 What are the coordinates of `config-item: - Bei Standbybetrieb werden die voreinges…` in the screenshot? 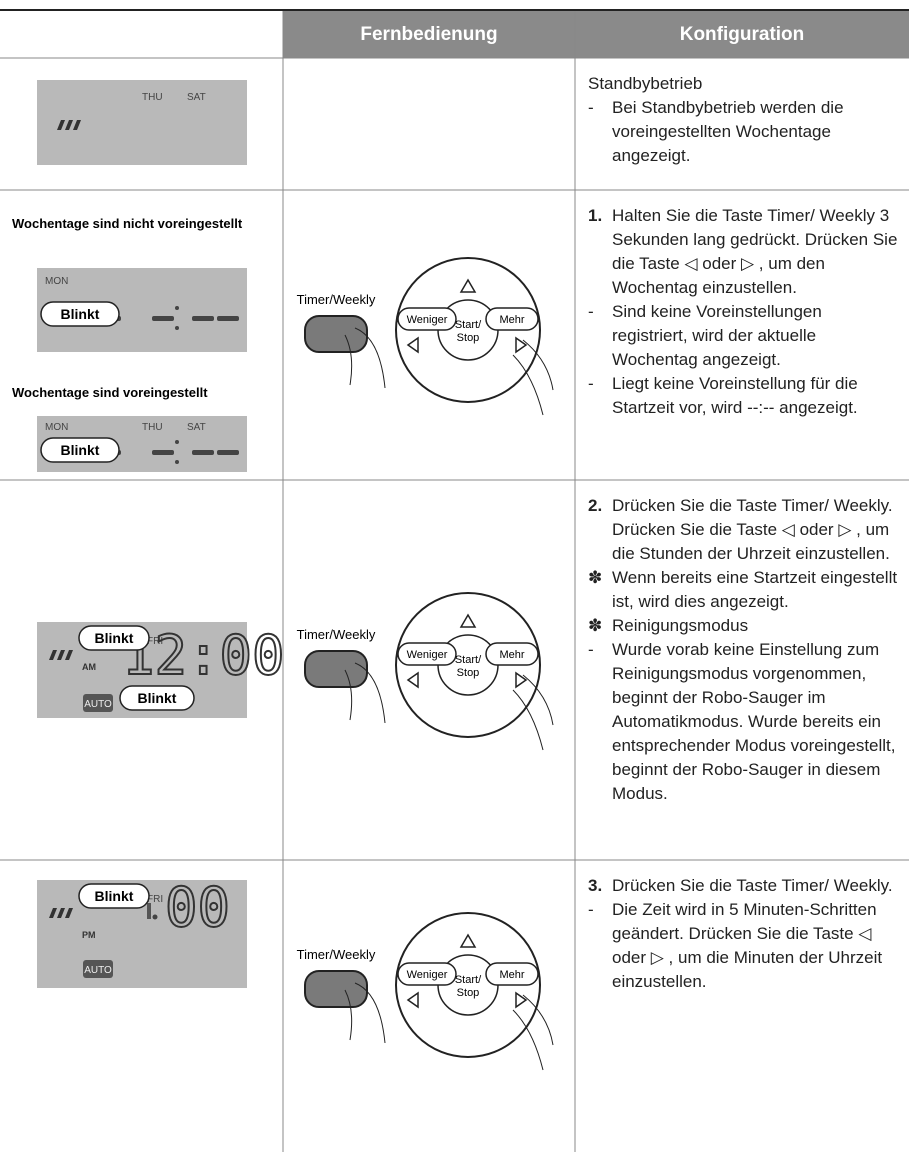 It's located at (744, 132).